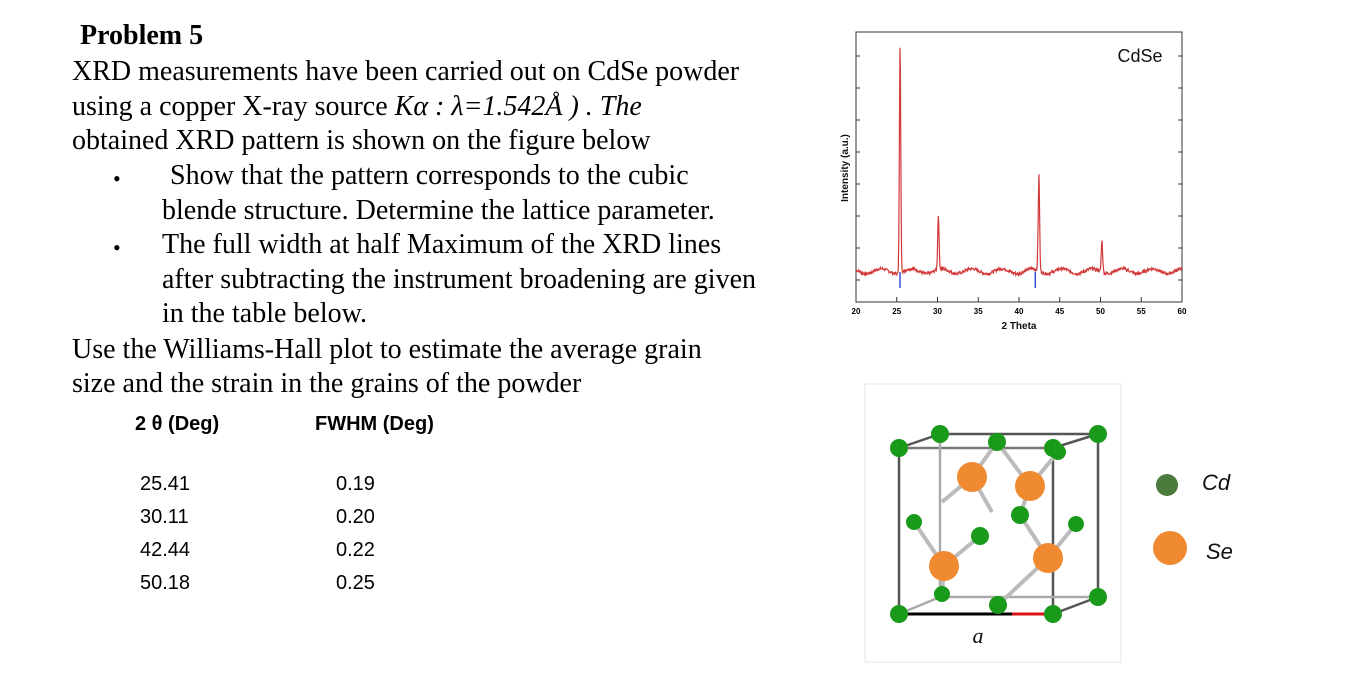 The image size is (1364, 678). Describe the element at coordinates (165, 484) in the screenshot. I see `table-cell-2theta: 25.41` at that location.